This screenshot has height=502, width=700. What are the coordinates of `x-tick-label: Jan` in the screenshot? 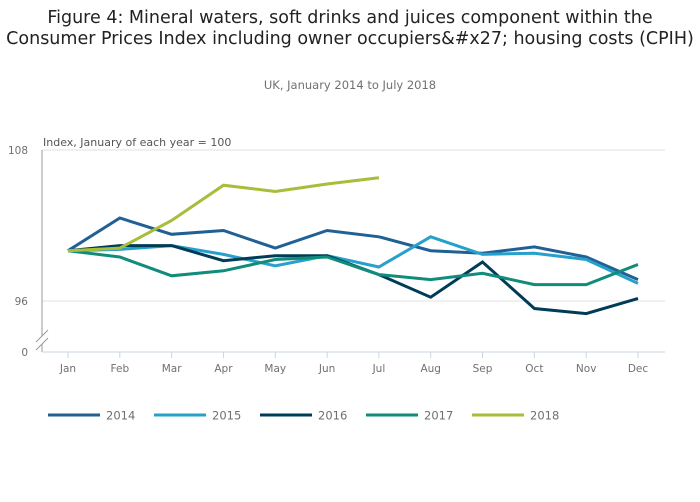 It's located at (67, 369).